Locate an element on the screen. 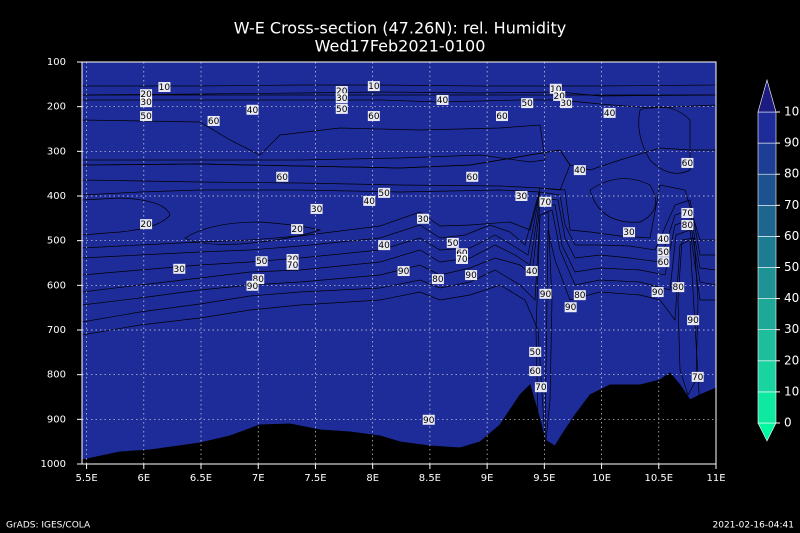 The height and width of the screenshot is (533, 800). colorbar-label: 20 is located at coordinates (791, 360).